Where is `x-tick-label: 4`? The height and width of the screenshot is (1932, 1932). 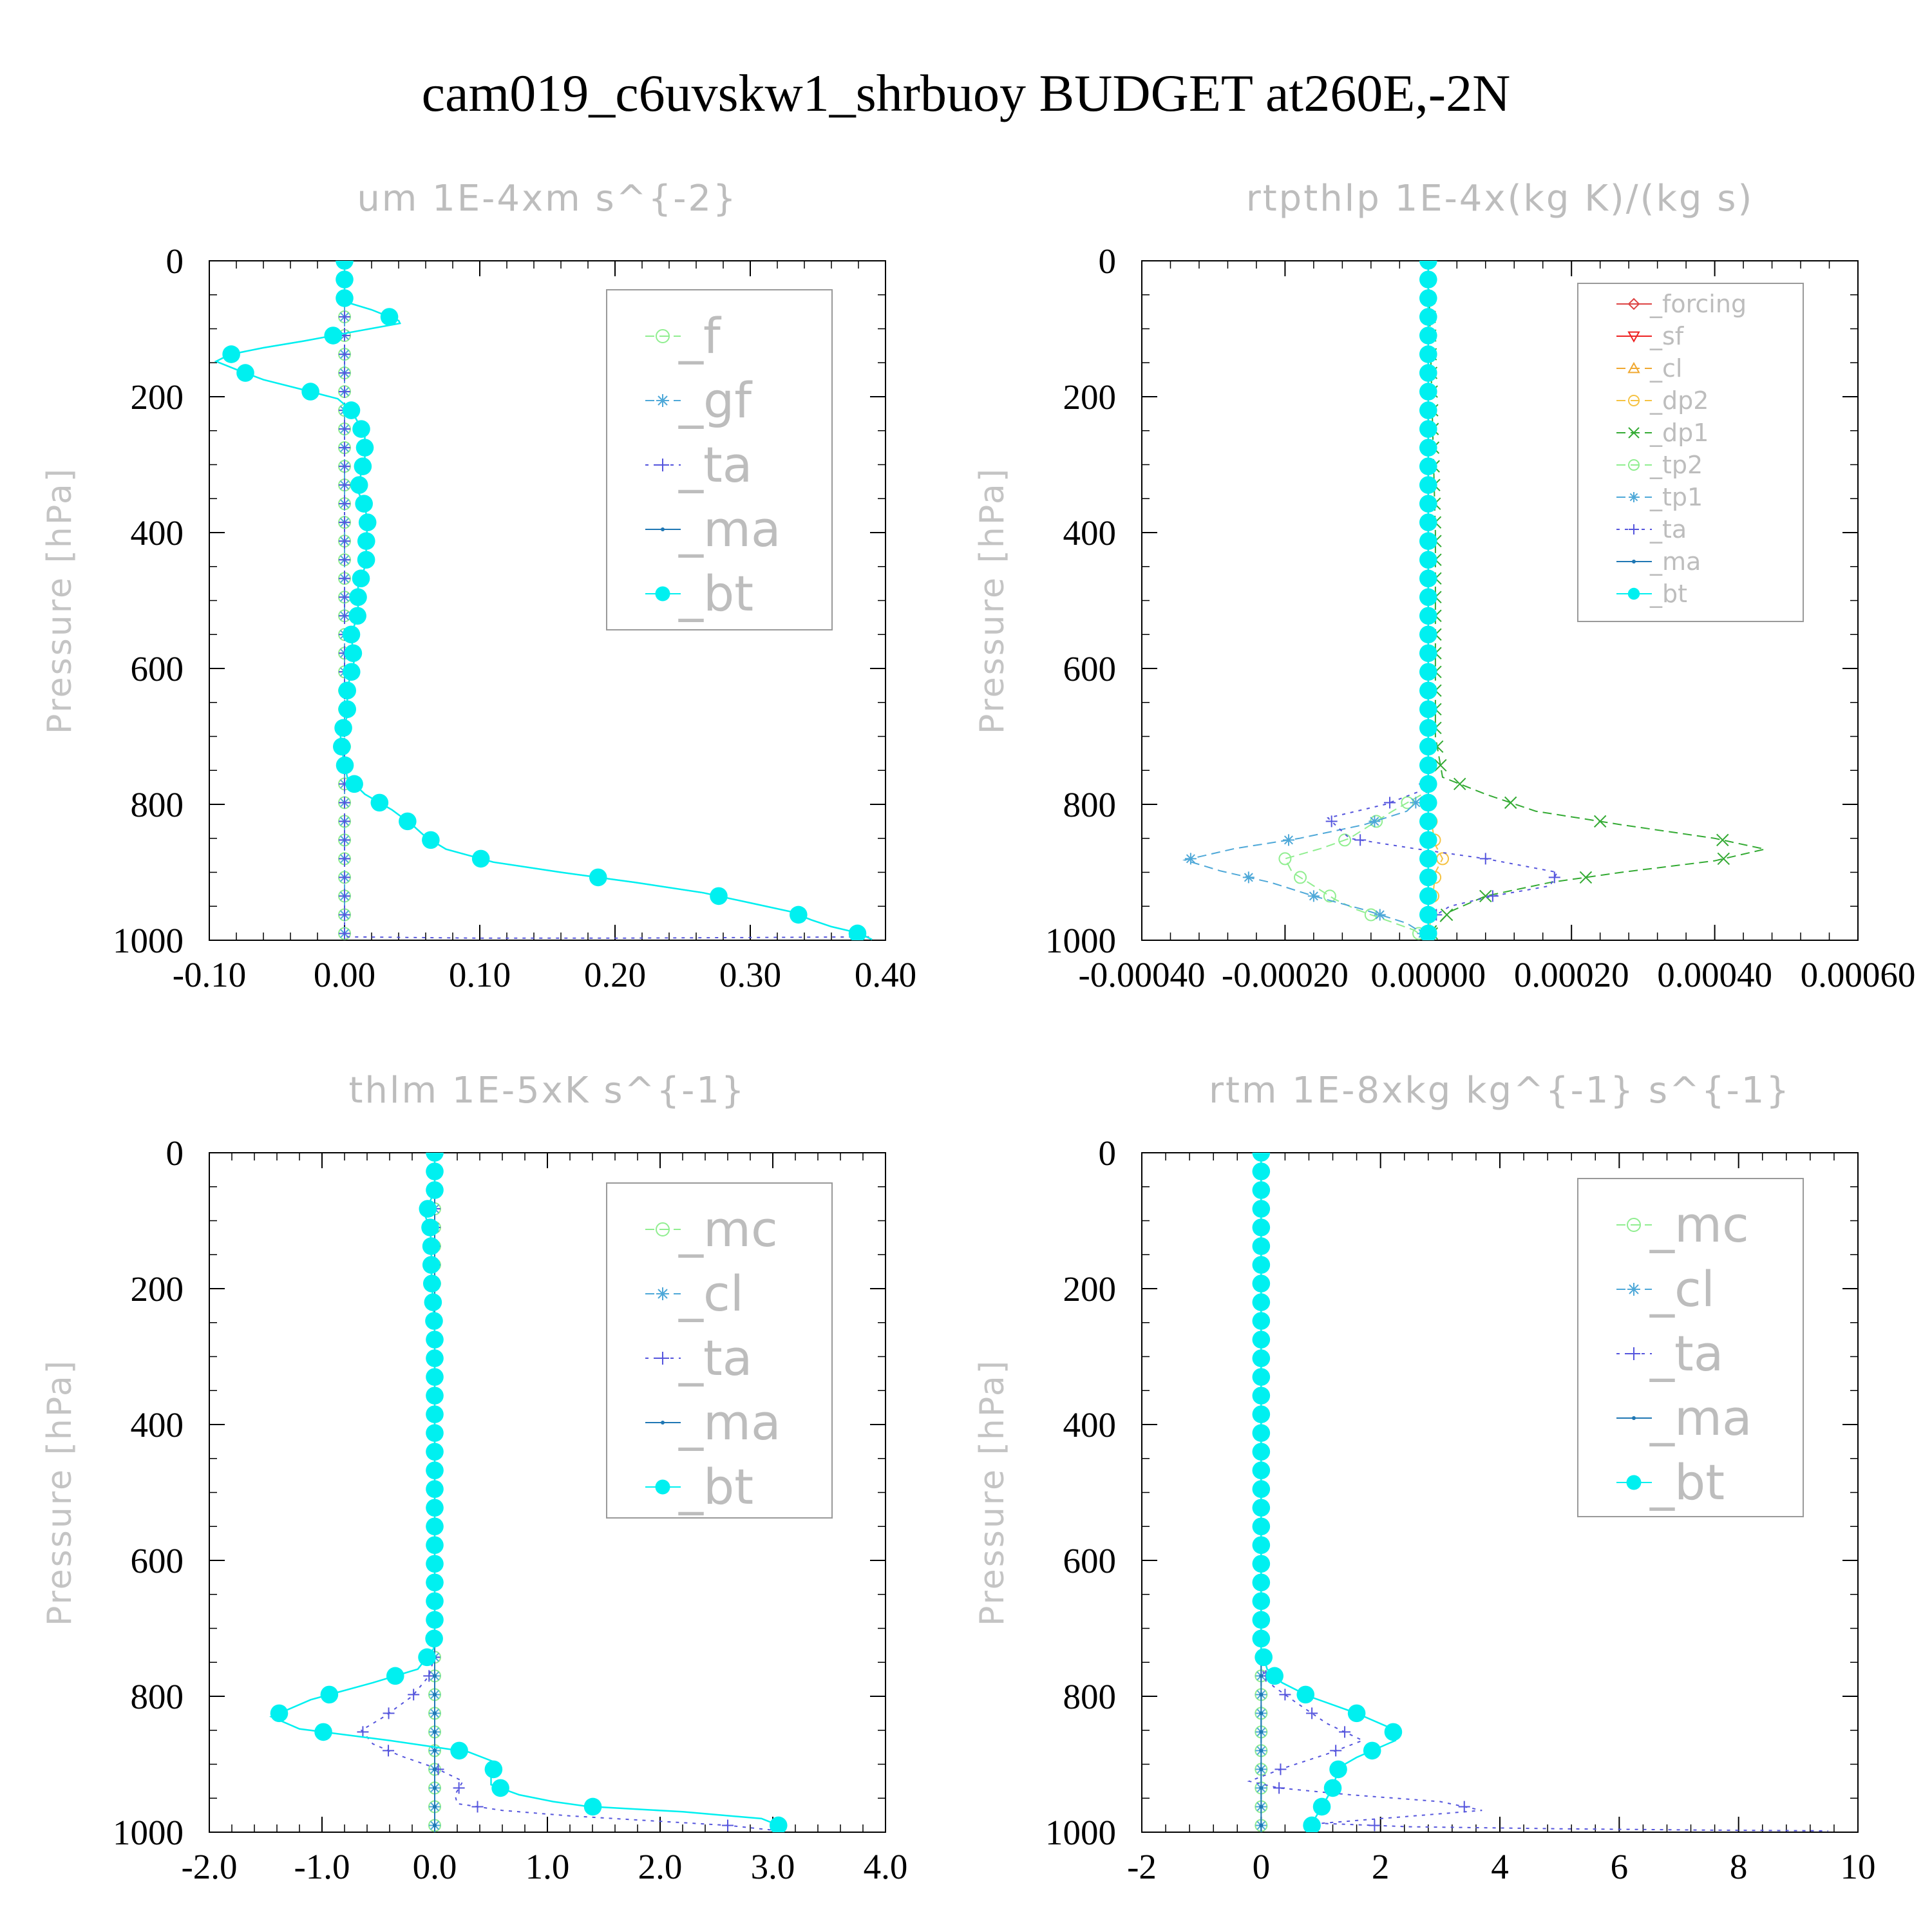
x-tick-label: 4 is located at coordinates (1500, 1867).